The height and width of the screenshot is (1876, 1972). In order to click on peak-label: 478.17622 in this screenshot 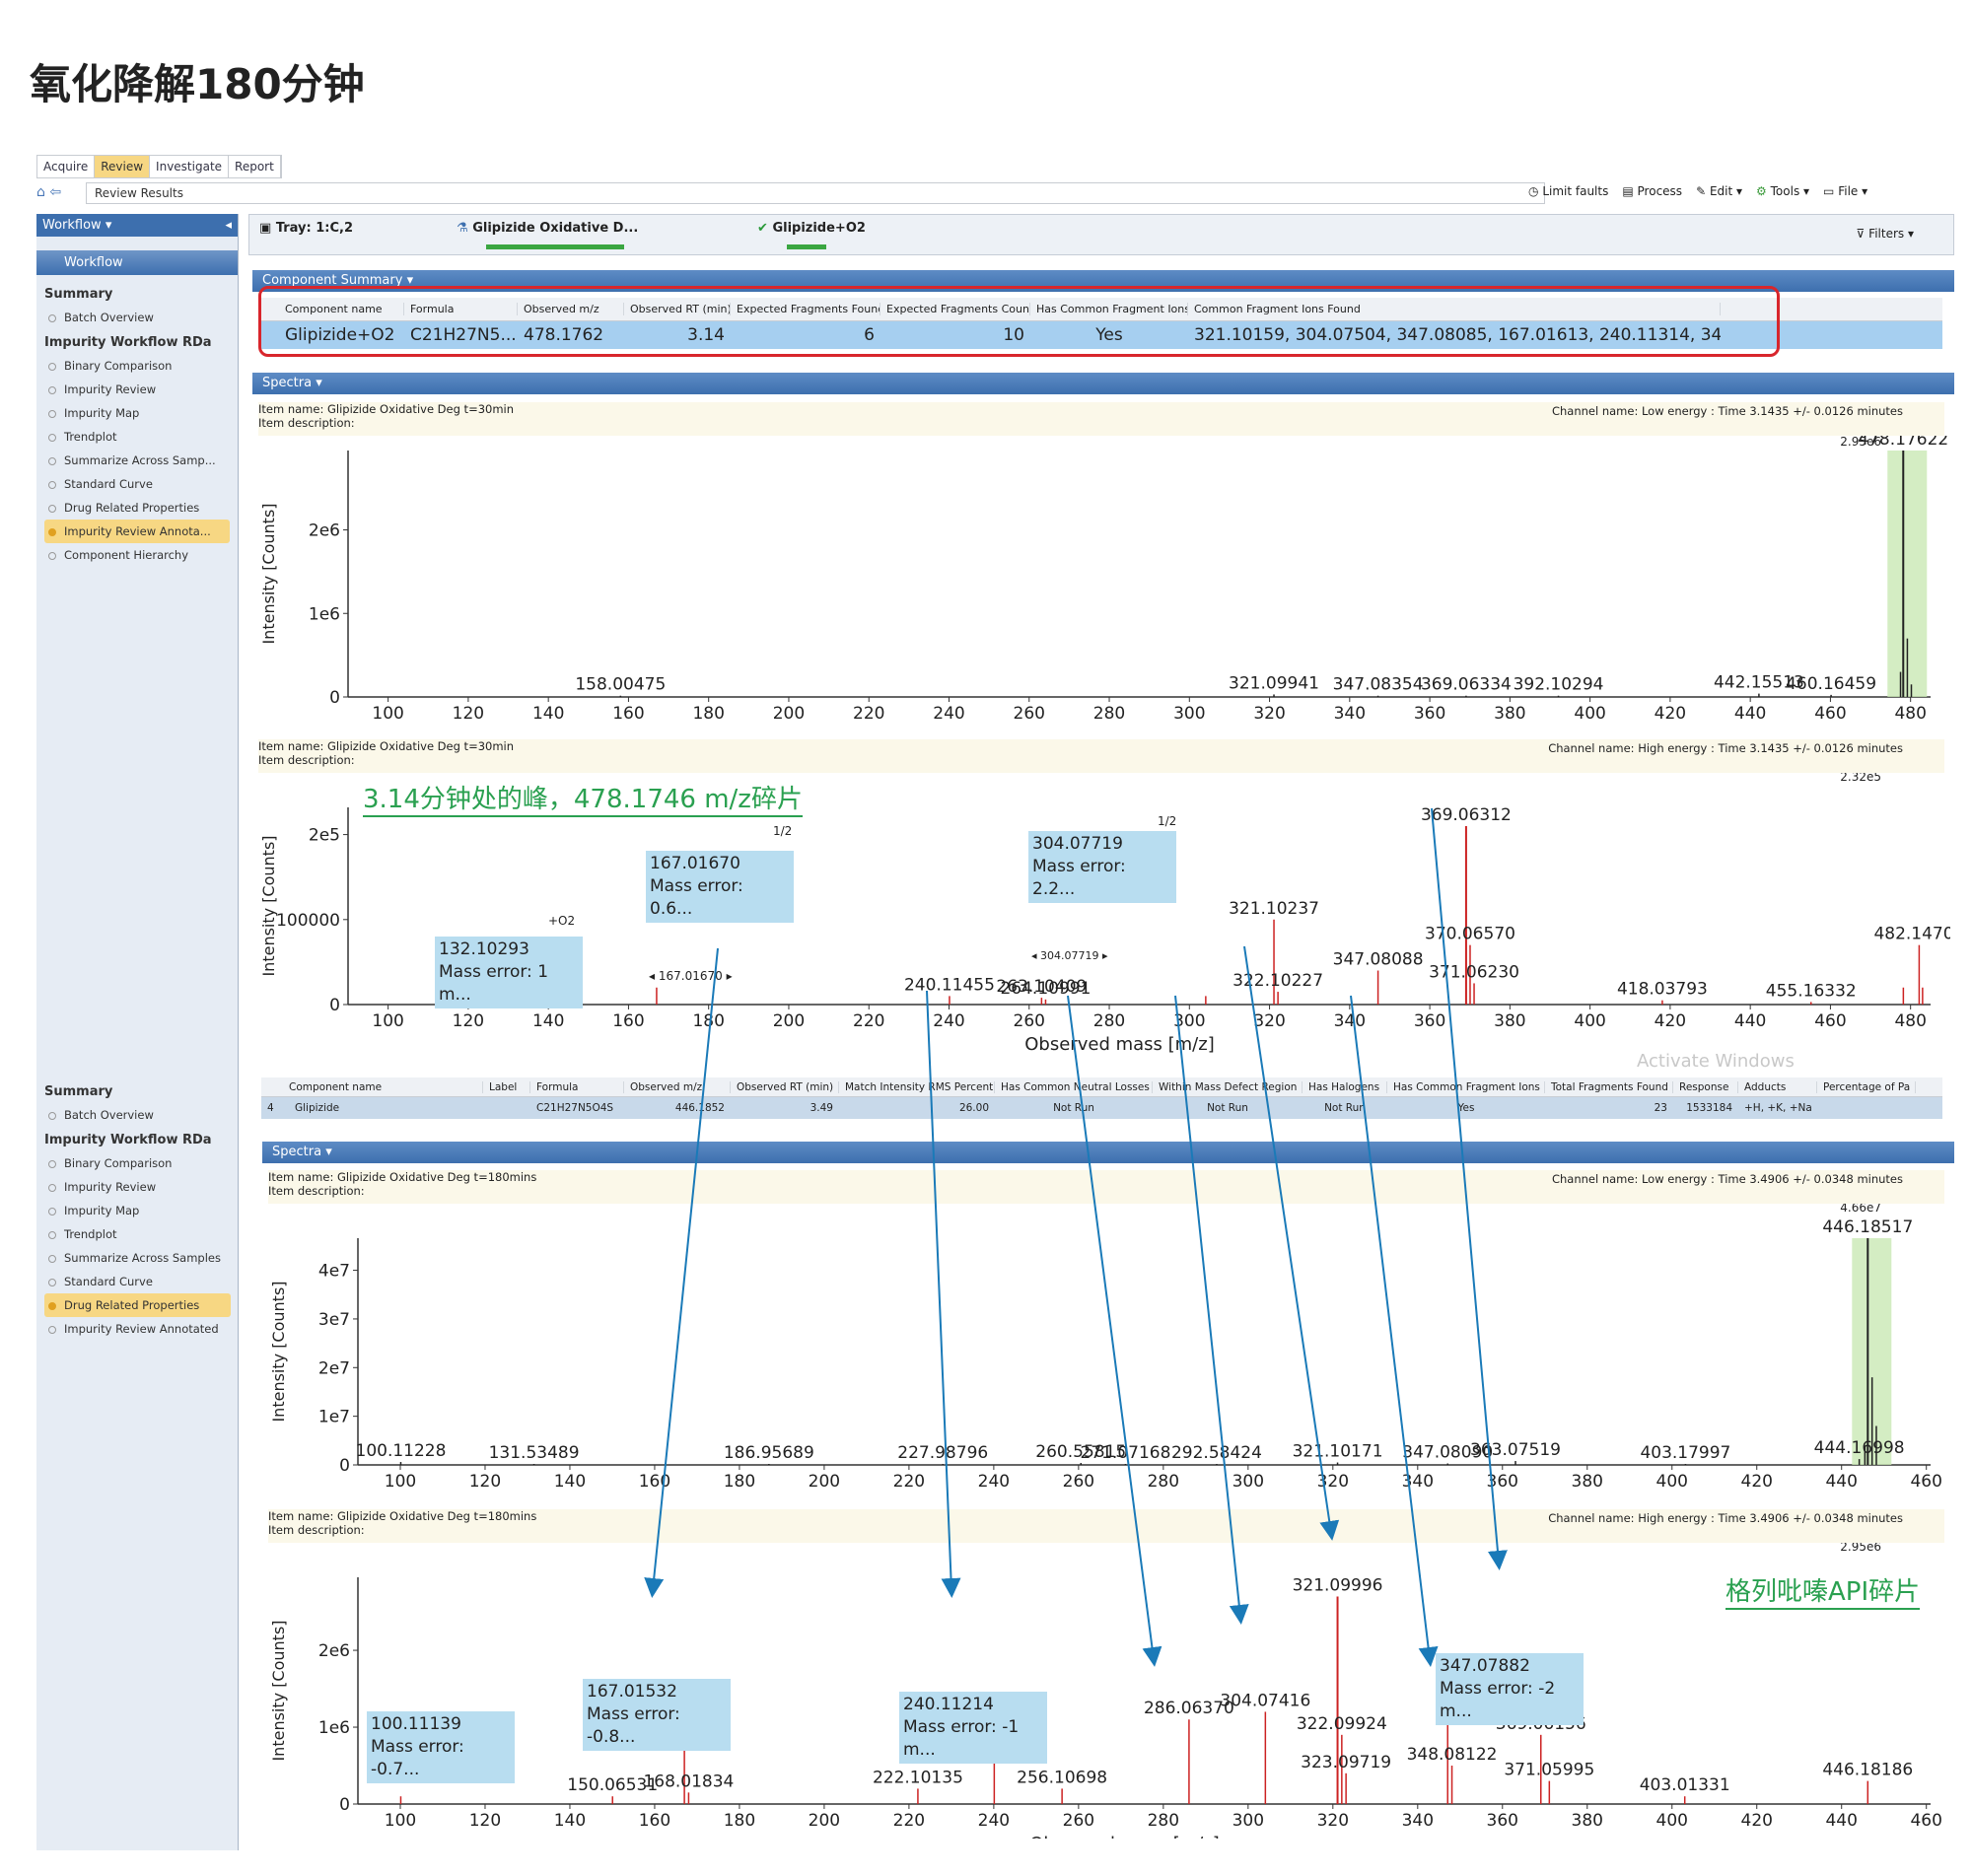, I will do `click(1903, 443)`.